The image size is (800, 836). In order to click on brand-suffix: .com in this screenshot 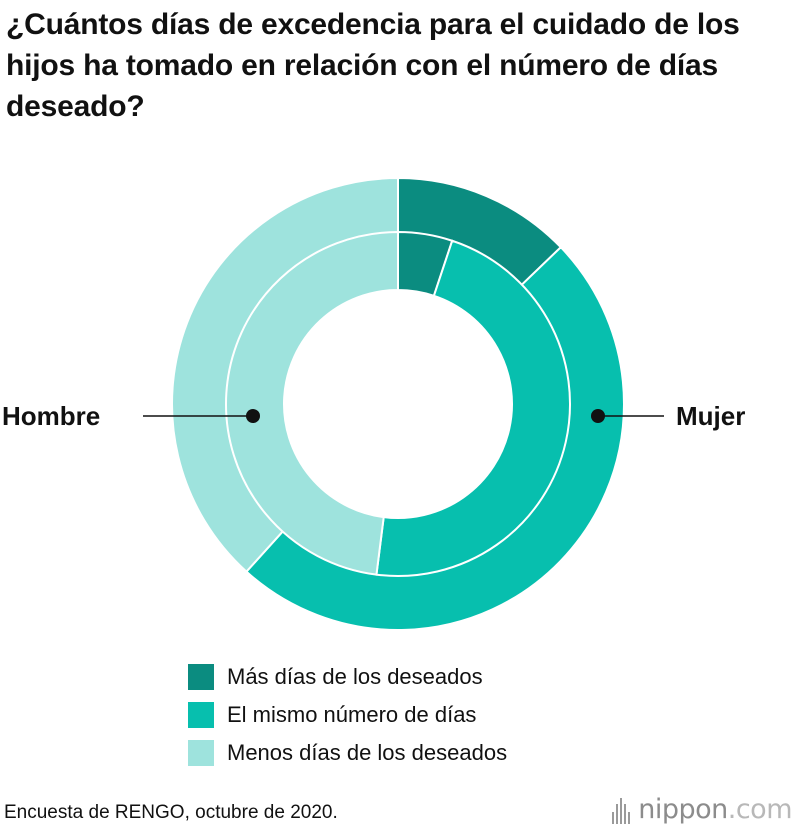, I will do `click(760, 809)`.